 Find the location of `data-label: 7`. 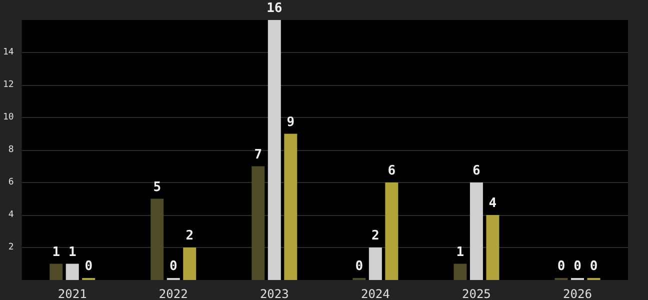

data-label: 7 is located at coordinates (258, 154).